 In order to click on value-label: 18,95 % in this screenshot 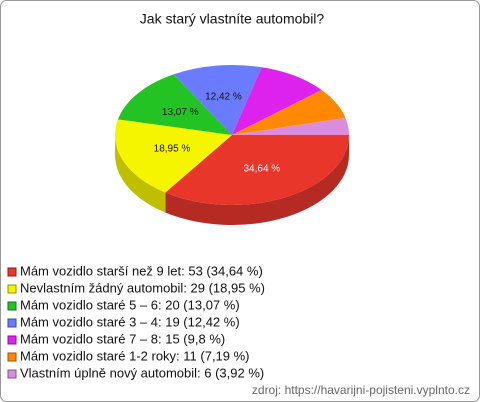, I will do `click(172, 149)`.